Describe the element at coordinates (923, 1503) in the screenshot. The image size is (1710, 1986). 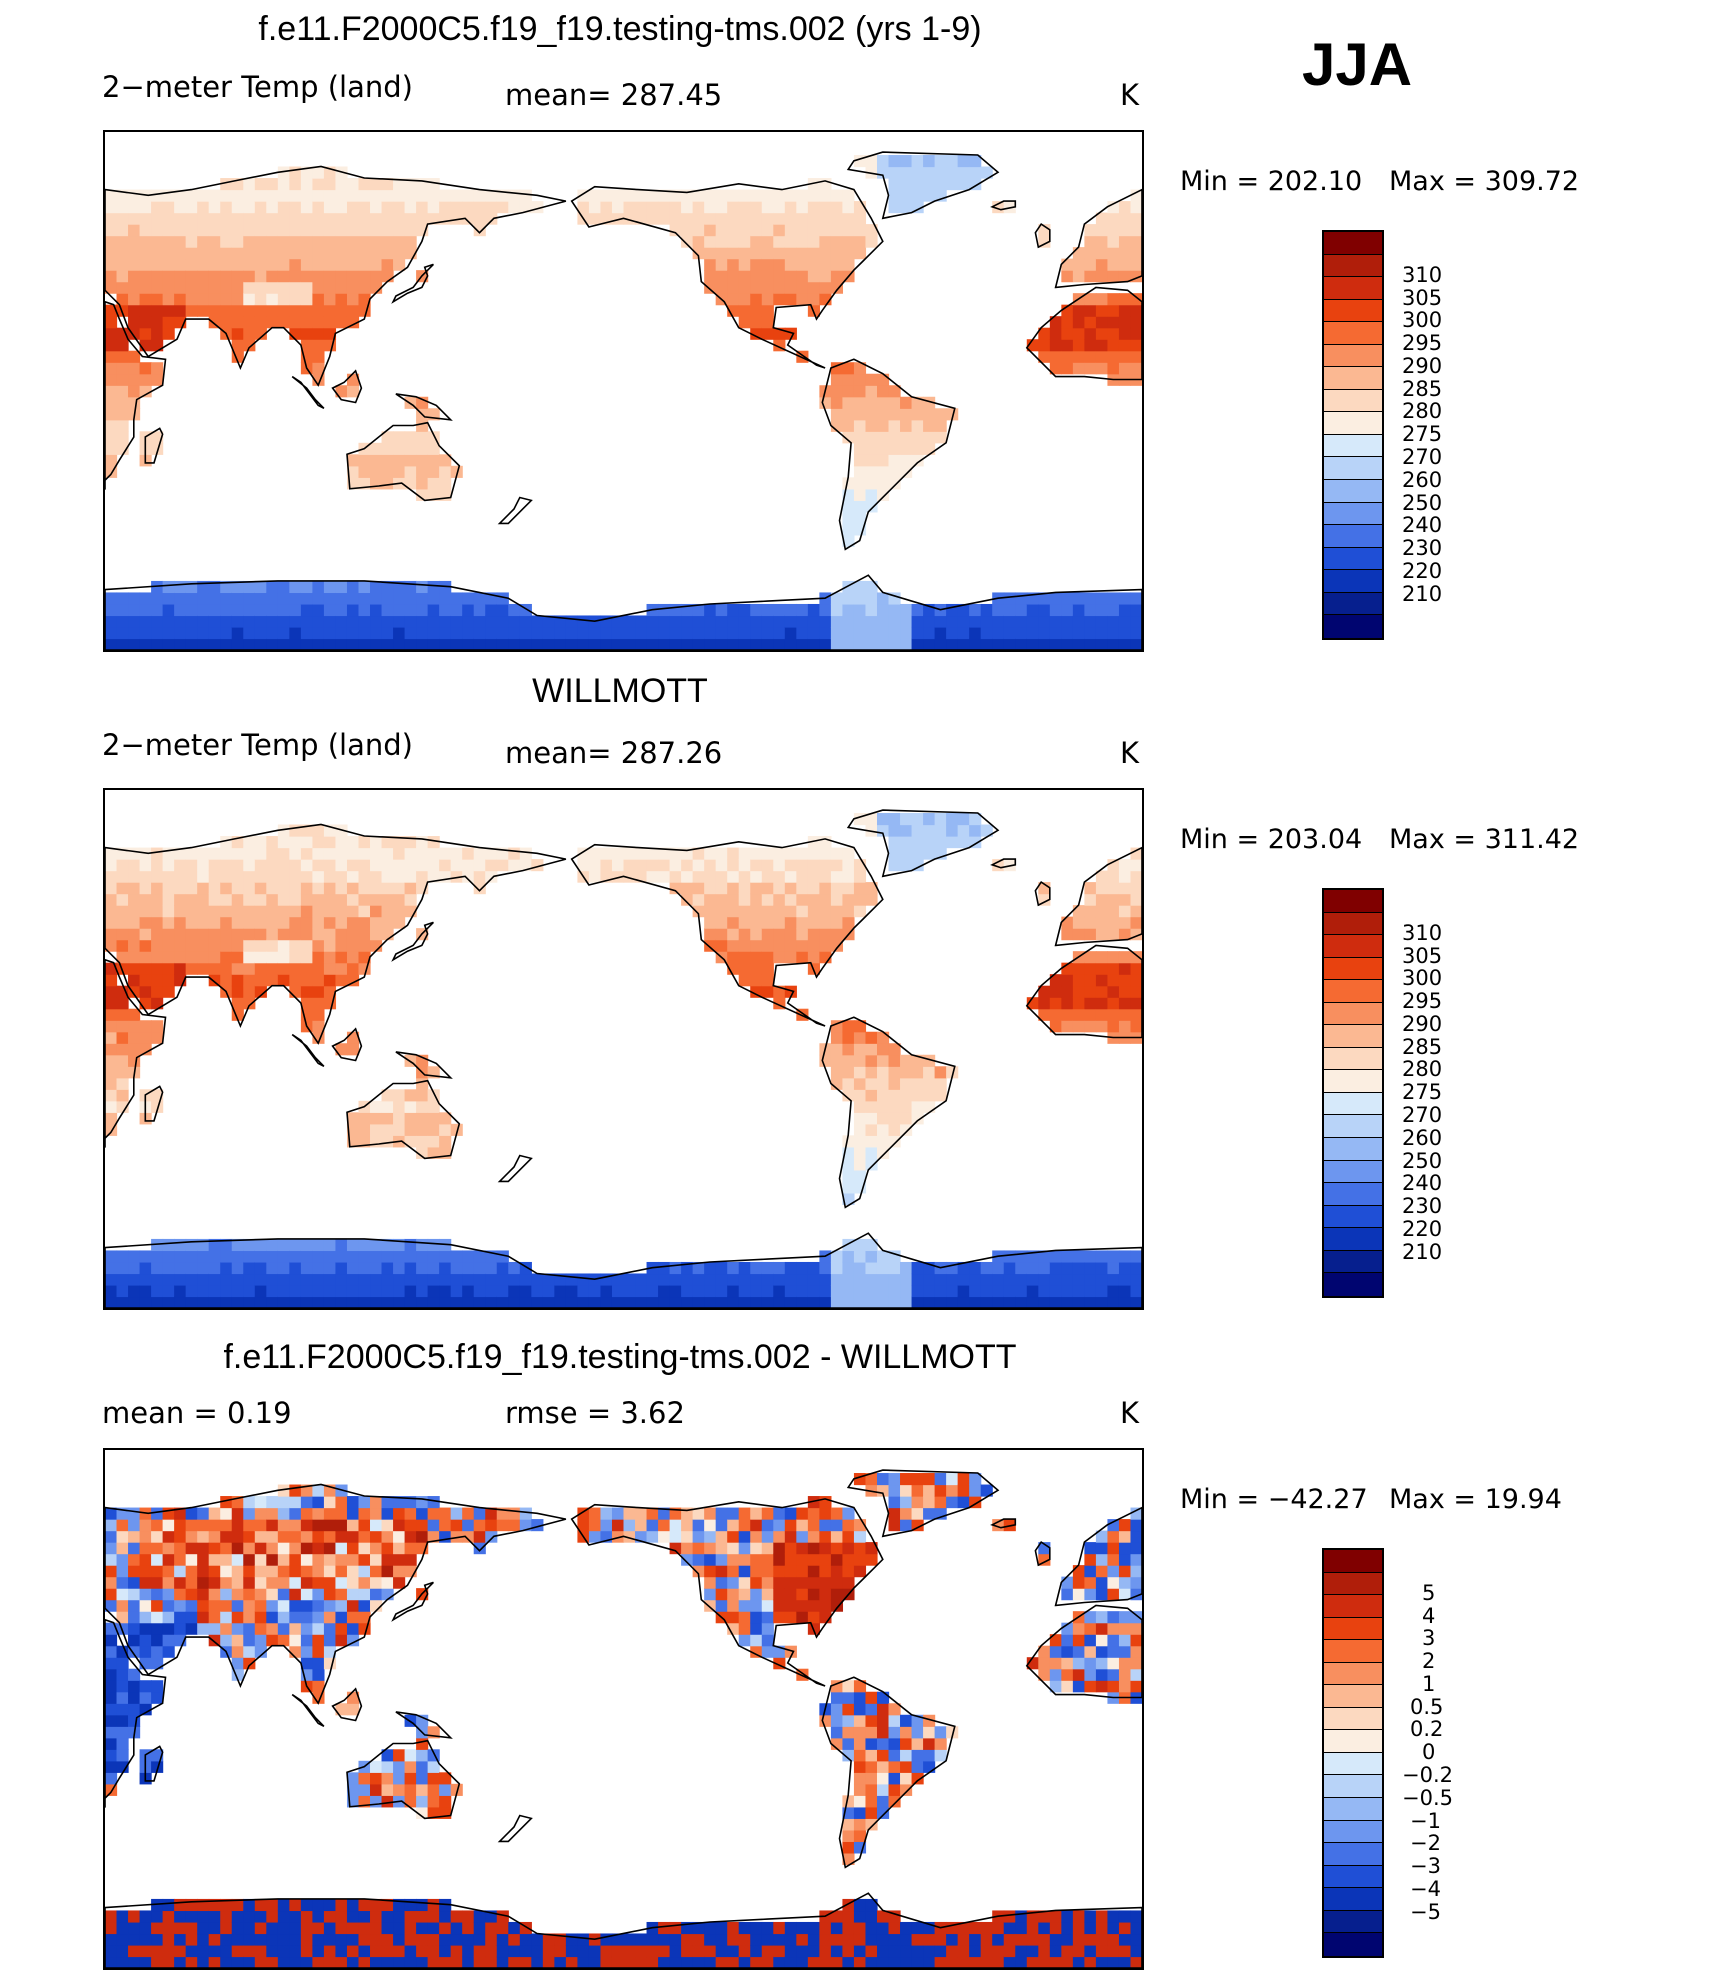
I see `coastline-greenland` at that location.